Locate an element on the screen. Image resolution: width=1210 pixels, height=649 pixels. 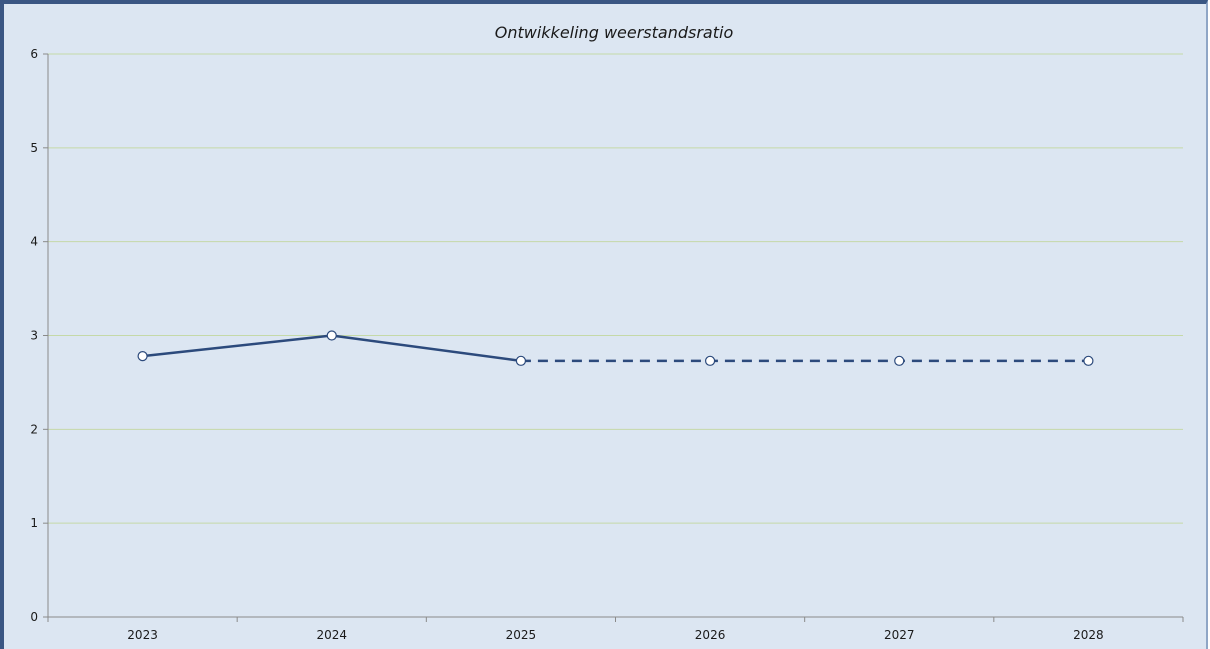
x-tick-label-2025: 2025 is located at coordinates (521, 635).